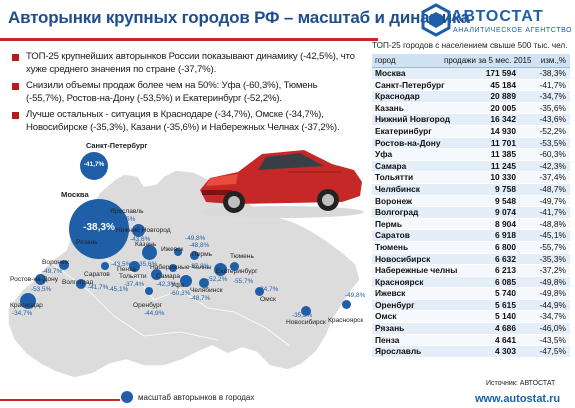  What do you see at coordinates (413, 119) in the screenshot?
I see `cell-city: Нижний Новгород` at bounding box center [413, 119].